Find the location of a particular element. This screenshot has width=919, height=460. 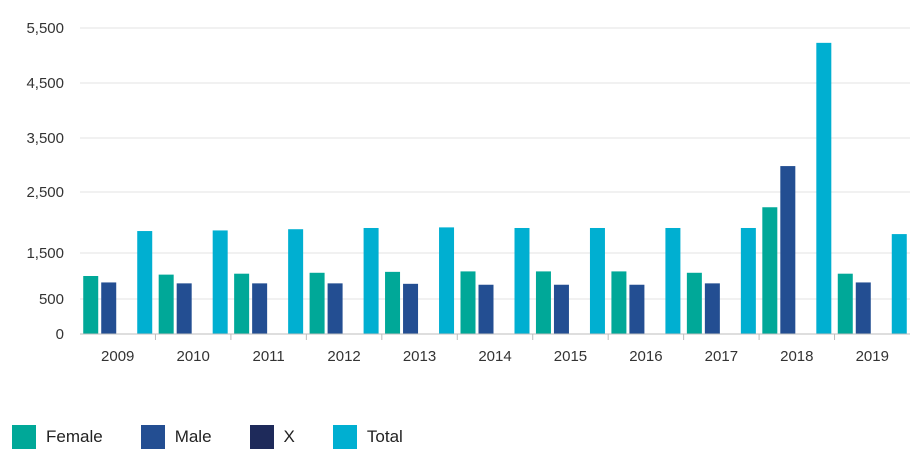

bar-female-2010 is located at coordinates (166, 304).